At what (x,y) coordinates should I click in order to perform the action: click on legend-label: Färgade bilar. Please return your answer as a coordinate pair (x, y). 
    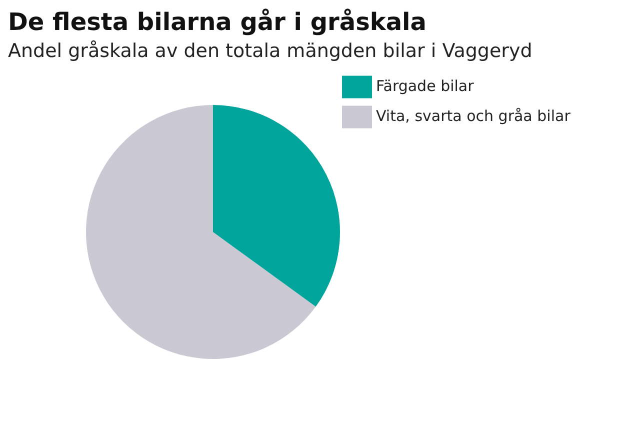
    Looking at the image, I should click on (425, 86).